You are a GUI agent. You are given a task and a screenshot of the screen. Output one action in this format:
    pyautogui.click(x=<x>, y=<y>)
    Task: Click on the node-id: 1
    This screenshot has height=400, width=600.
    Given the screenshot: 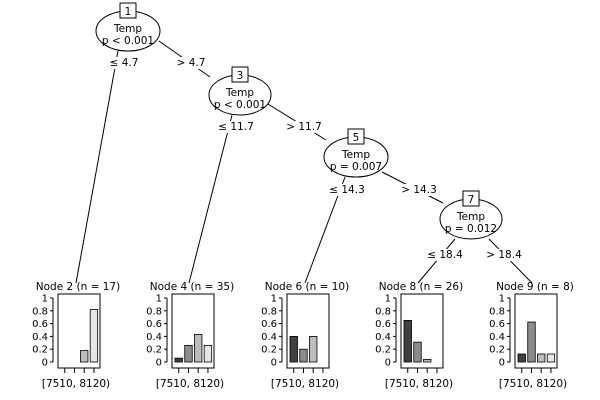 What is the action you would take?
    pyautogui.click(x=128, y=12)
    